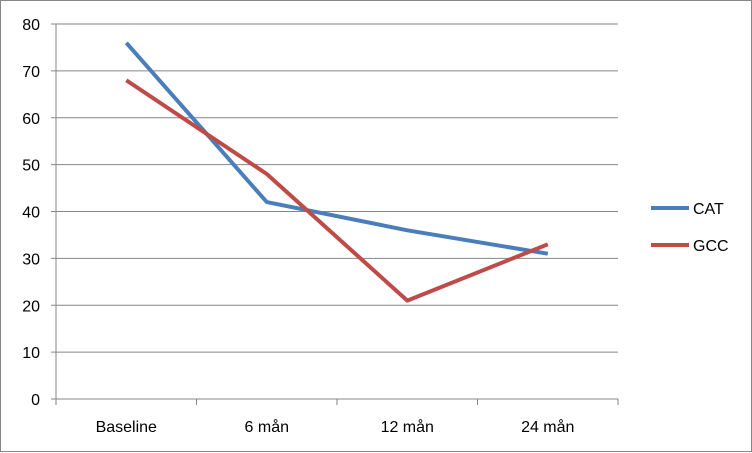 The image size is (752, 453). Describe the element at coordinates (335, 427) in the screenshot. I see `x-axis-tick-labels: Baseline 6 mån 12 mån 24 mån` at that location.